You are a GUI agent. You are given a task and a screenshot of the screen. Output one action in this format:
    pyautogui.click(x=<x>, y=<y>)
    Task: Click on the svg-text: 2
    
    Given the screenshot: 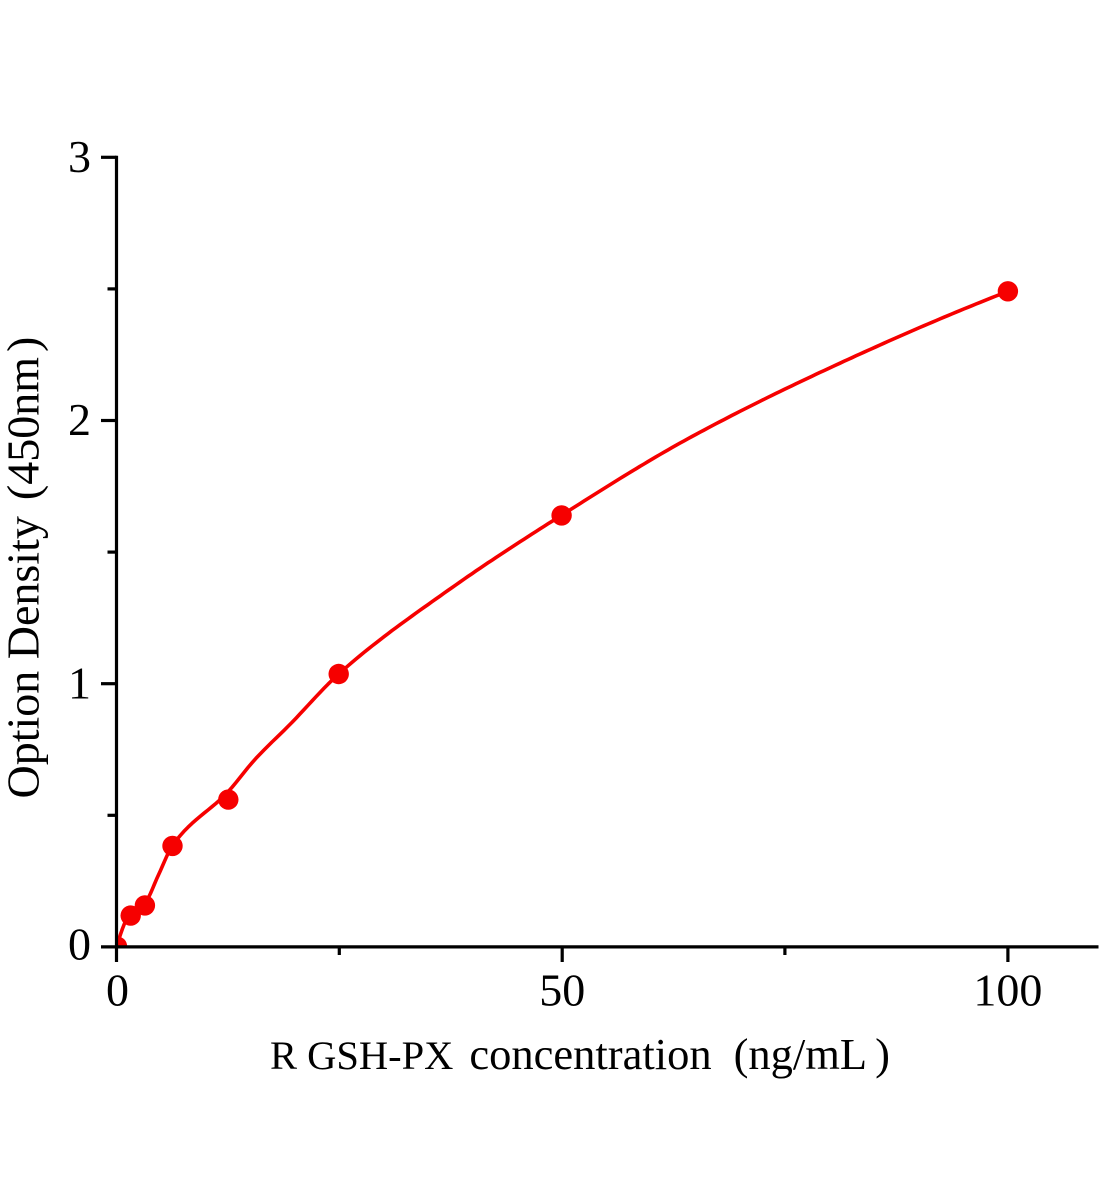 What is the action you would take?
    pyautogui.click(x=79, y=419)
    